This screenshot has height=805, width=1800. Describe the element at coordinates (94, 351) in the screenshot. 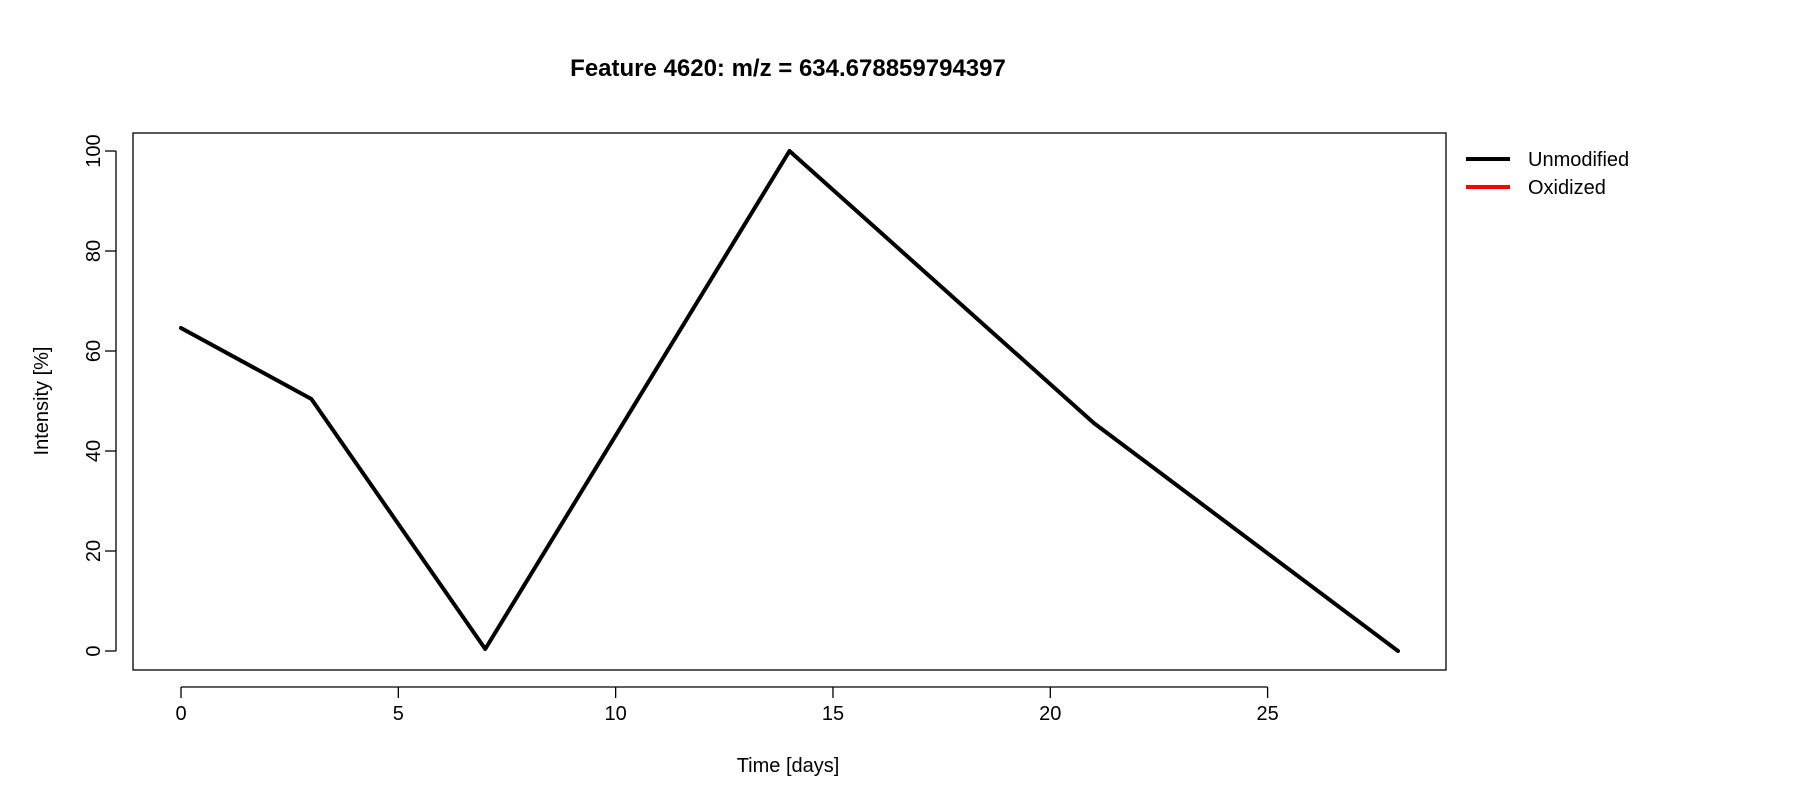

I see `y-tick-label: 60` at that location.